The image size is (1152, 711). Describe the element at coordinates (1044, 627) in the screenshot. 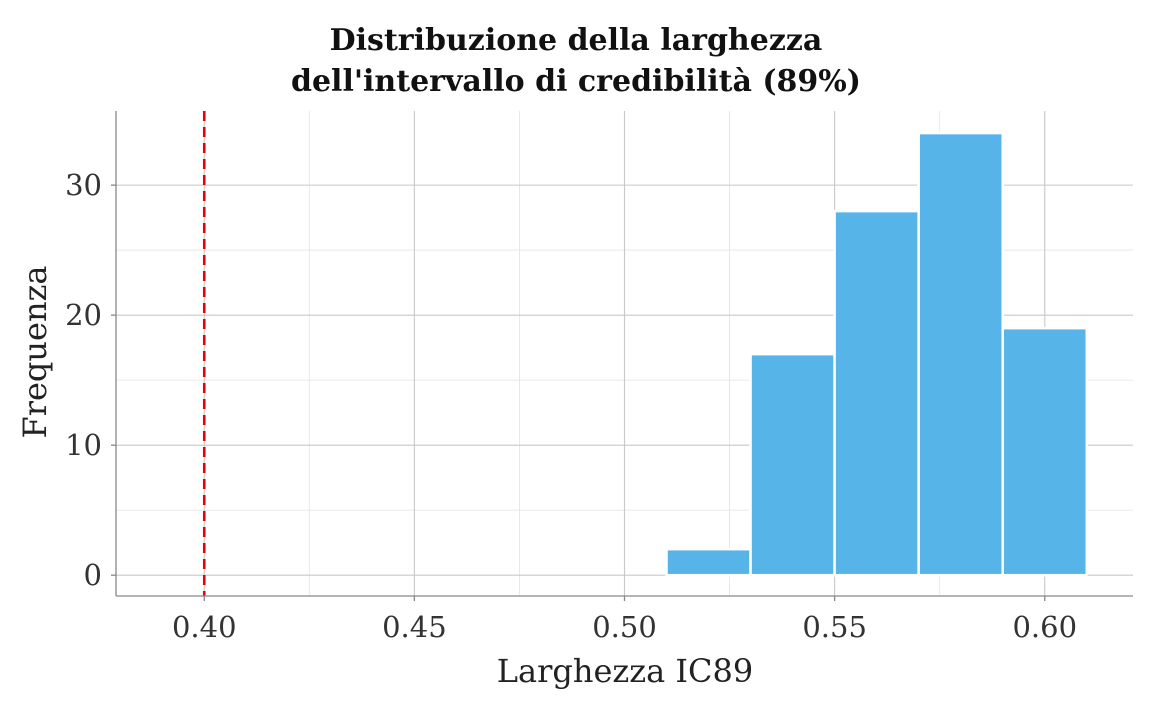

I see `x-tick-label: 0.60` at that location.